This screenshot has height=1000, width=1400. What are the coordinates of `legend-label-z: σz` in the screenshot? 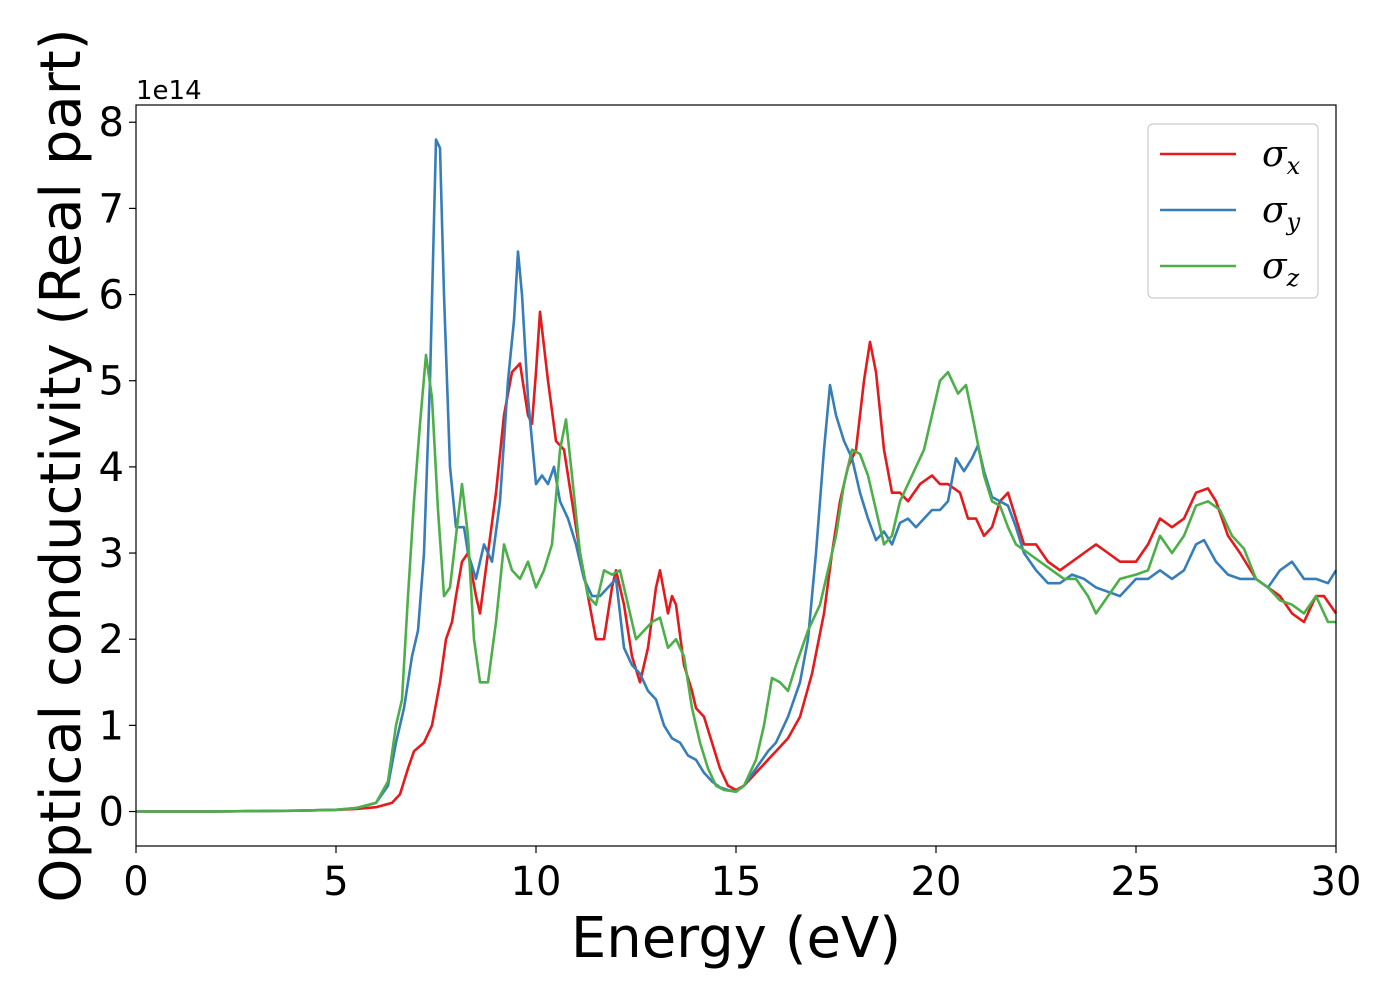 It's located at (1281, 269).